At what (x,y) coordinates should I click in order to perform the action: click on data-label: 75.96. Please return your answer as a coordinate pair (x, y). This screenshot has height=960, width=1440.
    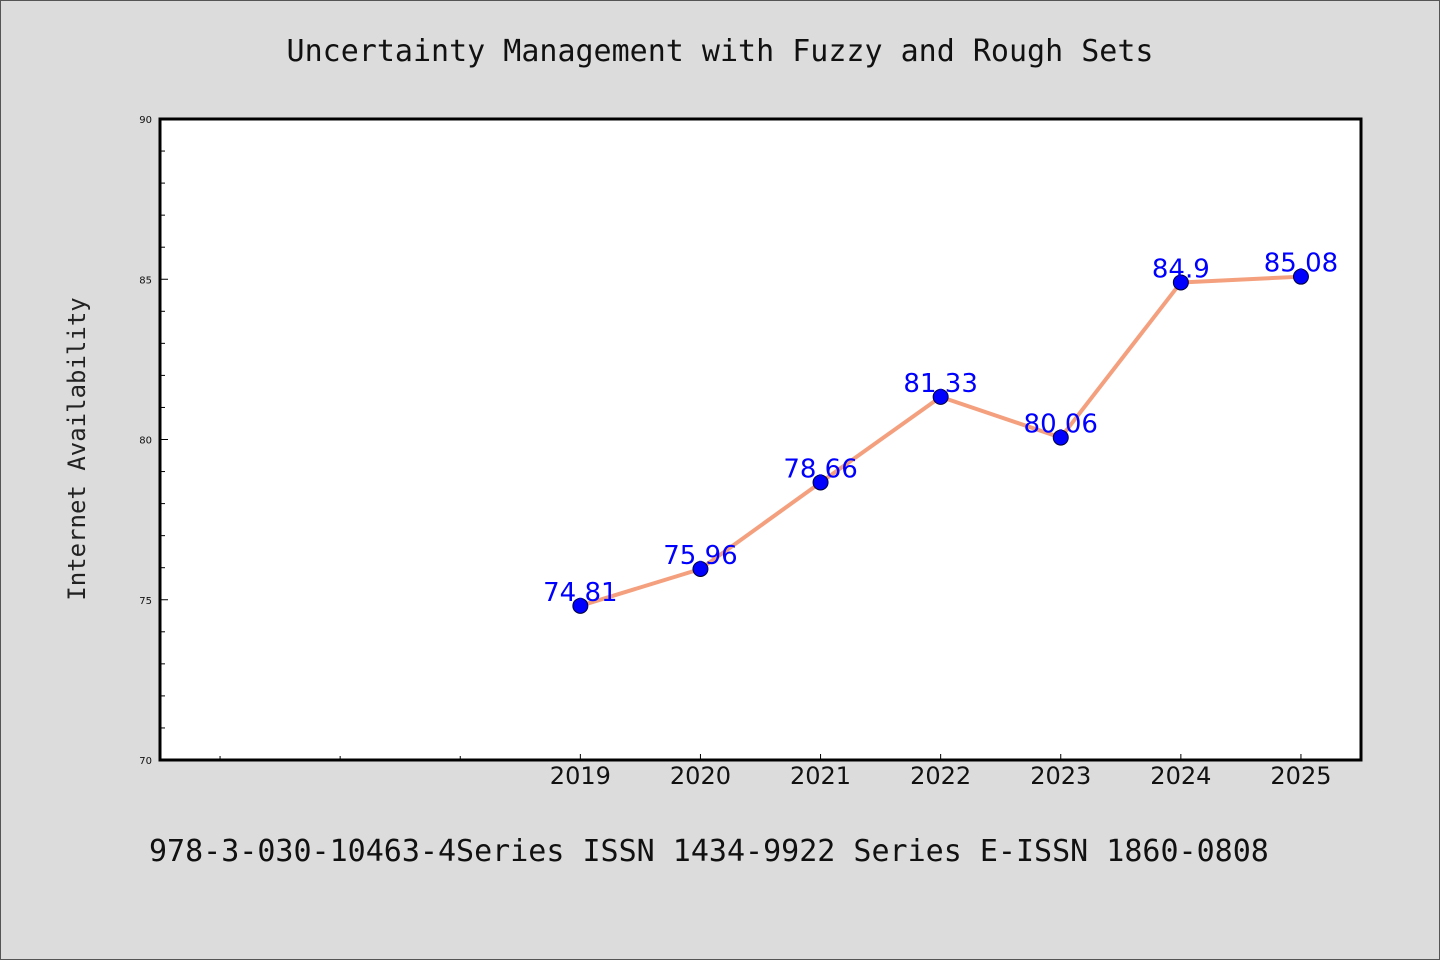
    Looking at the image, I should click on (700, 556).